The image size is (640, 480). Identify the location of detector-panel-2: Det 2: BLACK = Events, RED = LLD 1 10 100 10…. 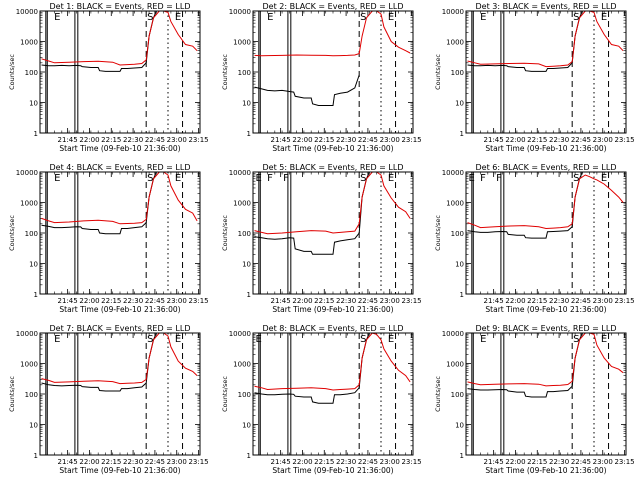
(321, 77).